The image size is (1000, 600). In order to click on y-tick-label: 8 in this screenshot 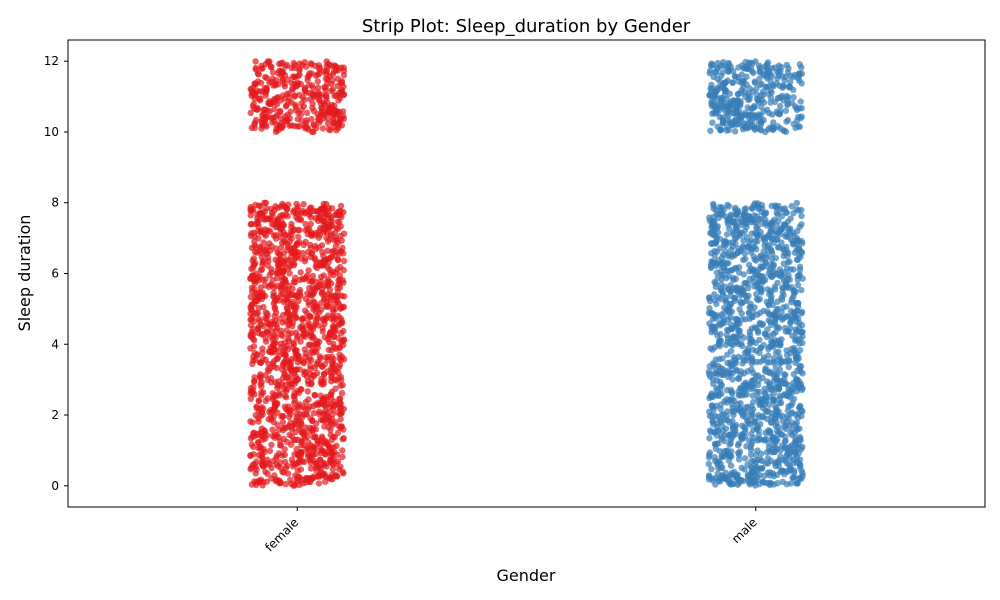, I will do `click(55, 203)`.